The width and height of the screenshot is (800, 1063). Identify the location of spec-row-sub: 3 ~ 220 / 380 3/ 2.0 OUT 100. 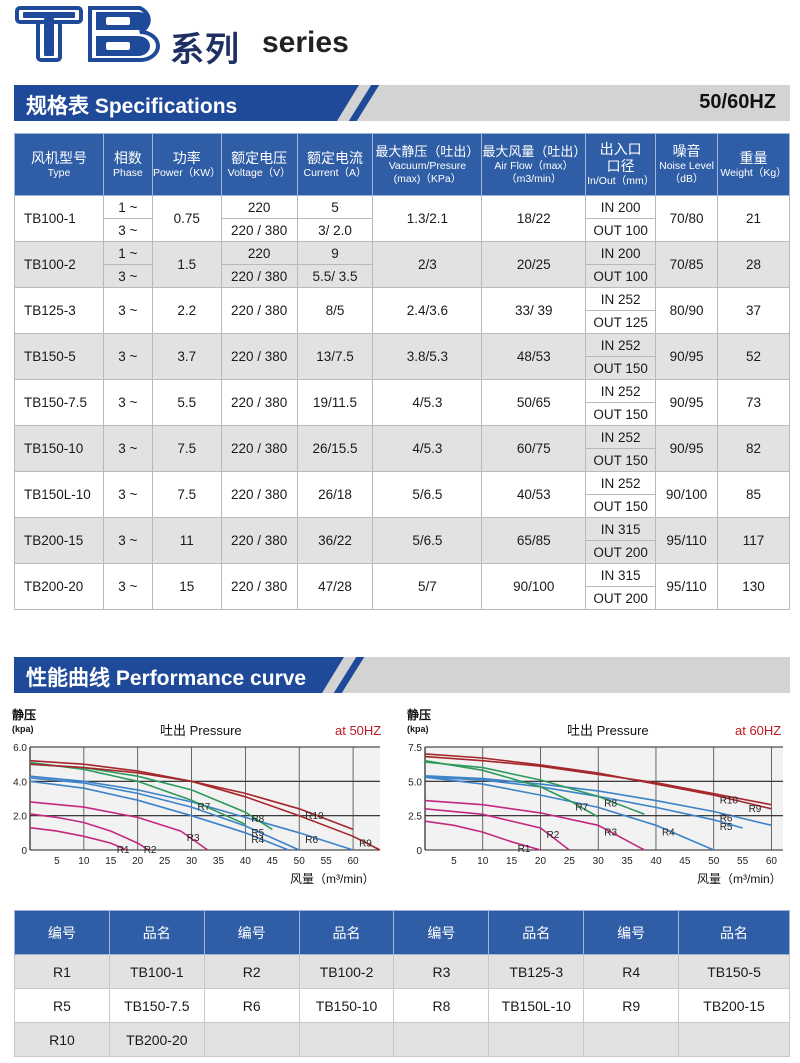
(402, 230).